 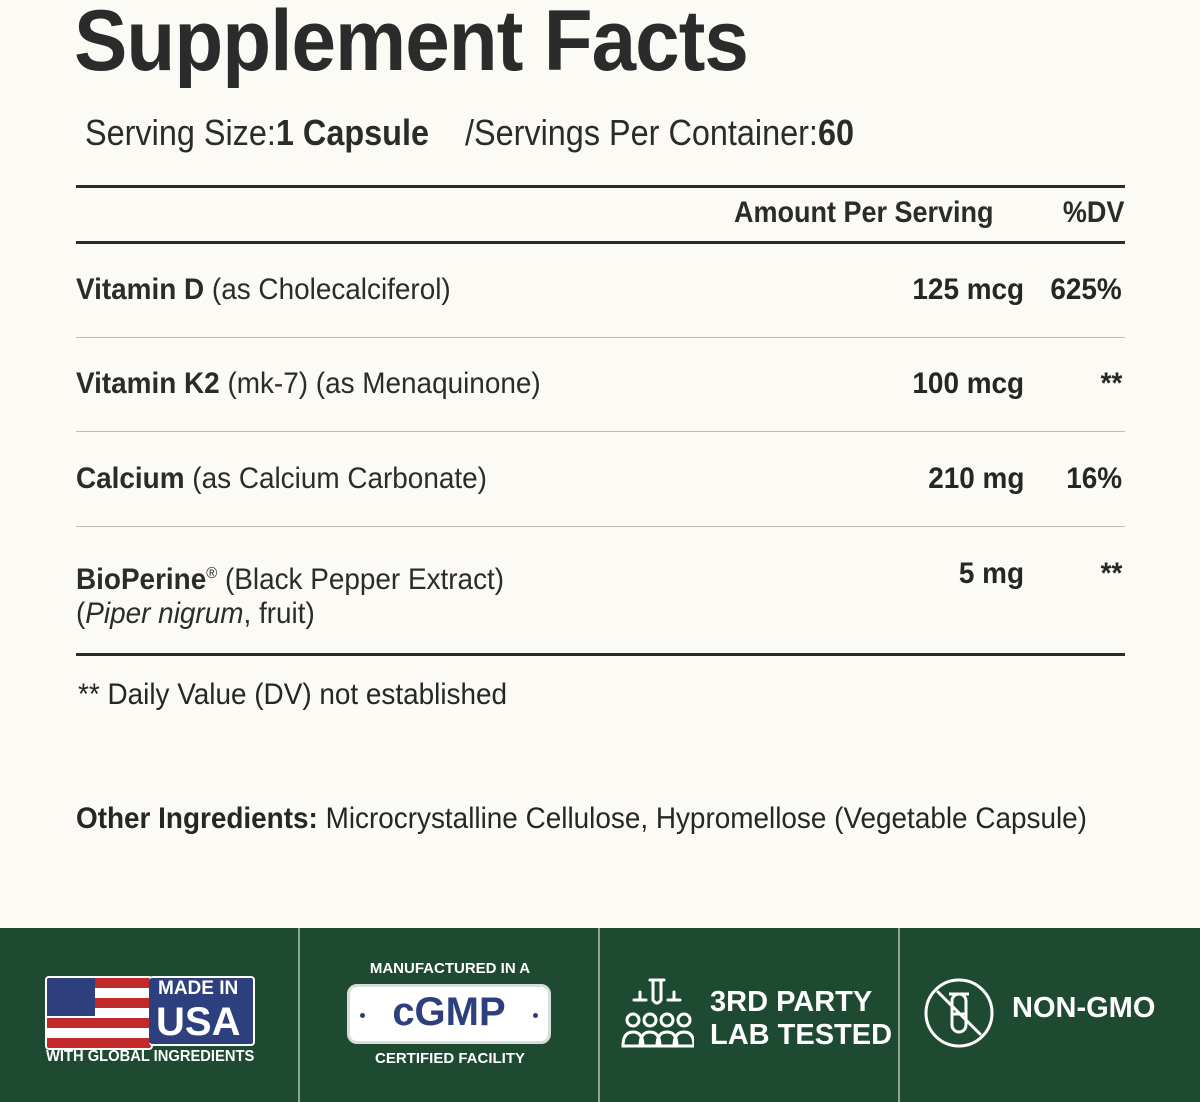 What do you see at coordinates (339, 478) in the screenshot?
I see `ingredient-detail: (as Calcium Carbonate)` at bounding box center [339, 478].